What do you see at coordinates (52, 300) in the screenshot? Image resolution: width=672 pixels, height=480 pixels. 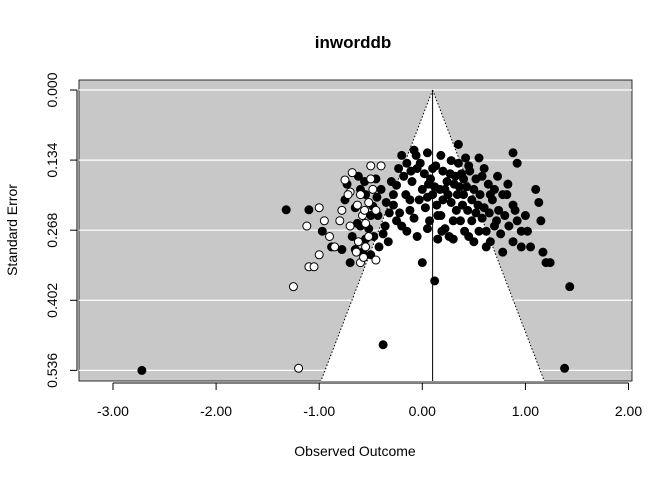 I see `y-tick-label: 0.402` at bounding box center [52, 300].